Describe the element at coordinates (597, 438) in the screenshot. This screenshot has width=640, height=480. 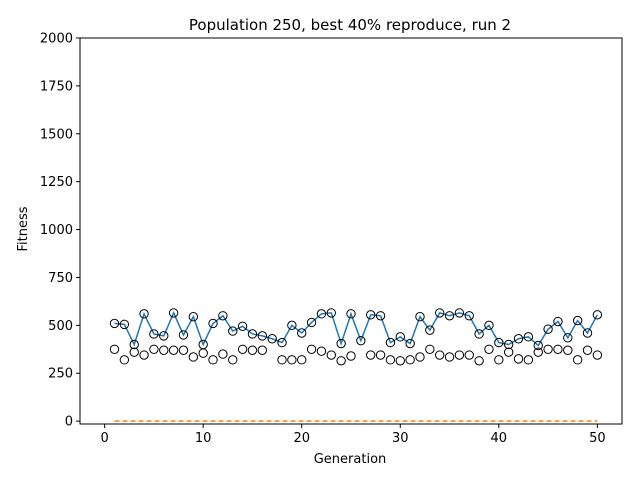
I see `x-tick-label: 50` at that location.